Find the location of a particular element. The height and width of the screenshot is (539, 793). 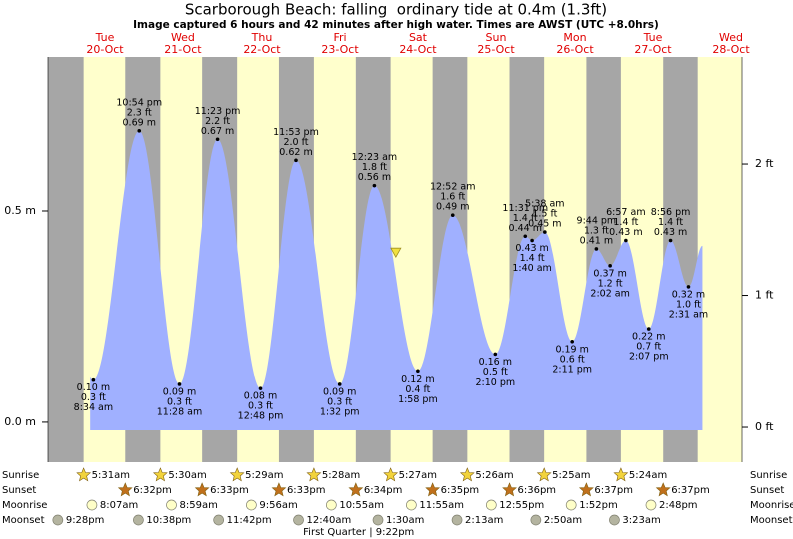

tide-label: 0.6 ft is located at coordinates (572, 359).